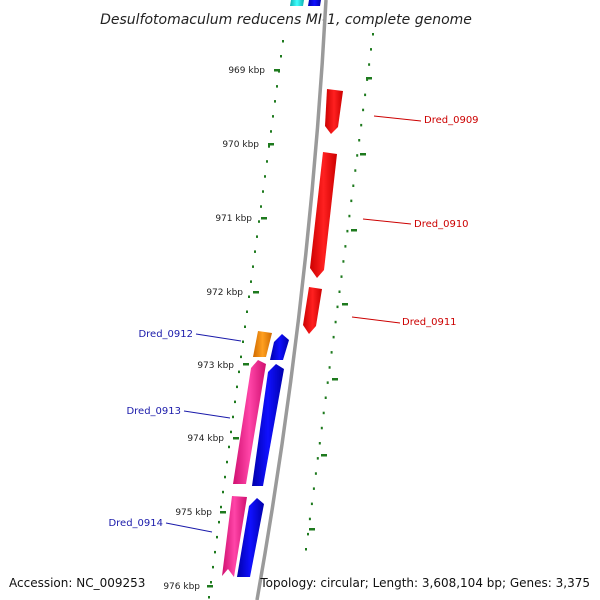 This screenshot has height=600, width=600. Describe the element at coordinates (77, 583) in the screenshot. I see `accession-text: Accession: NC_009253` at that location.